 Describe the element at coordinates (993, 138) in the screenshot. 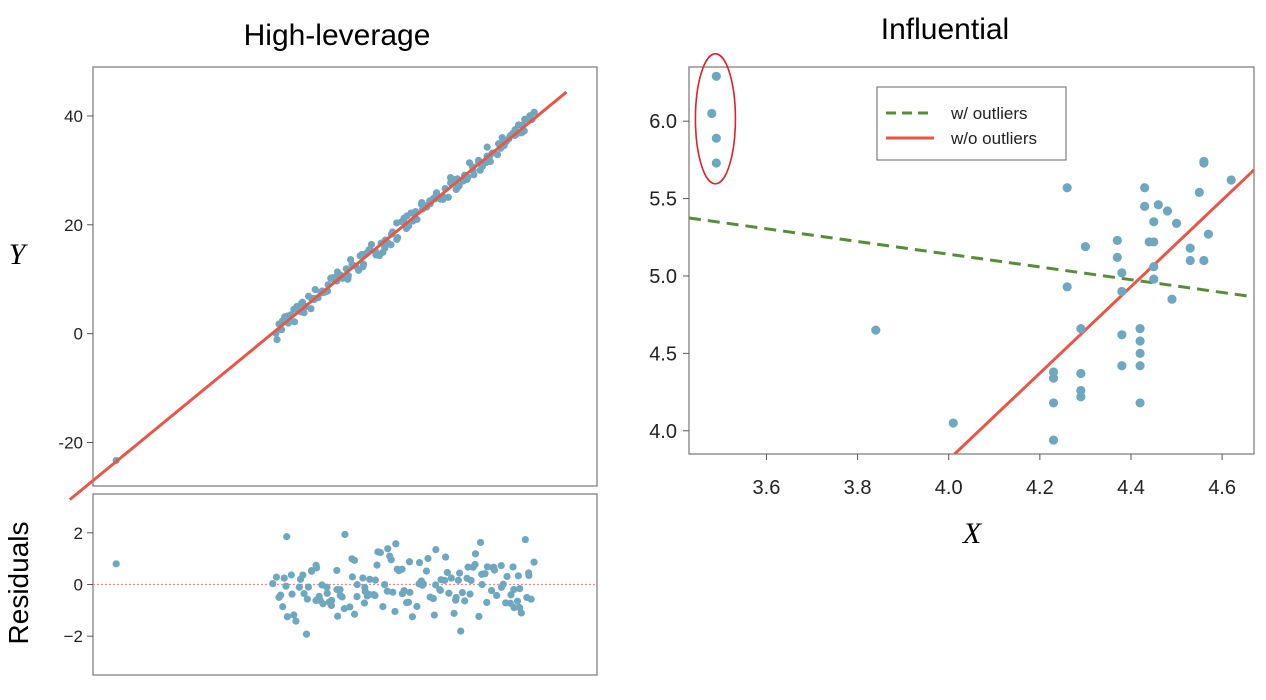

I see `legend-label-without-outliers: w/o outliers` at that location.